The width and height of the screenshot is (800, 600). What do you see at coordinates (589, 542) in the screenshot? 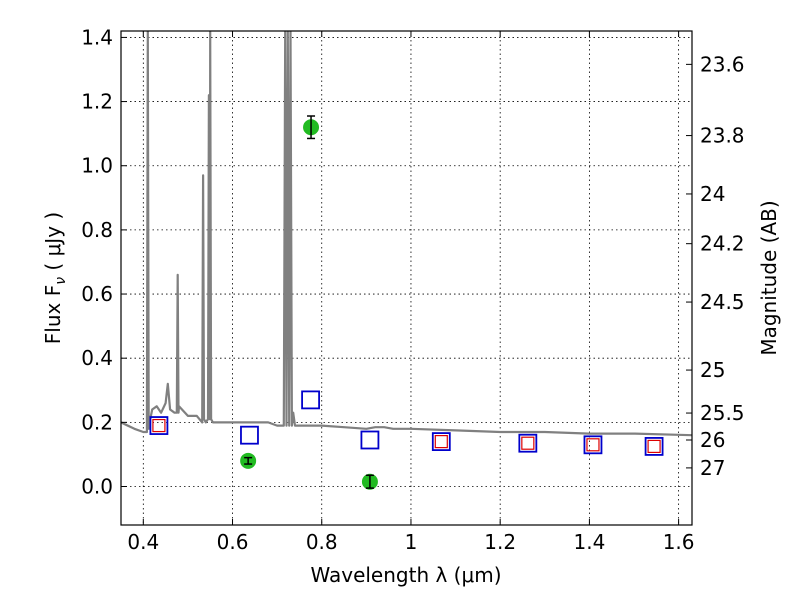
I see `x-tick-label: 1.4` at bounding box center [589, 542].